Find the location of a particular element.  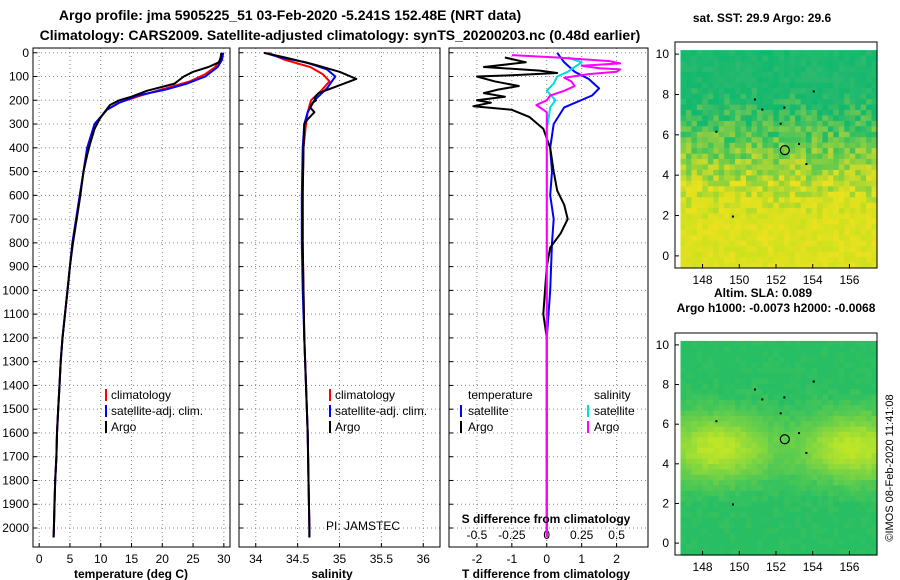

series-line-satellite-adj-clim- is located at coordinates (300, 294).